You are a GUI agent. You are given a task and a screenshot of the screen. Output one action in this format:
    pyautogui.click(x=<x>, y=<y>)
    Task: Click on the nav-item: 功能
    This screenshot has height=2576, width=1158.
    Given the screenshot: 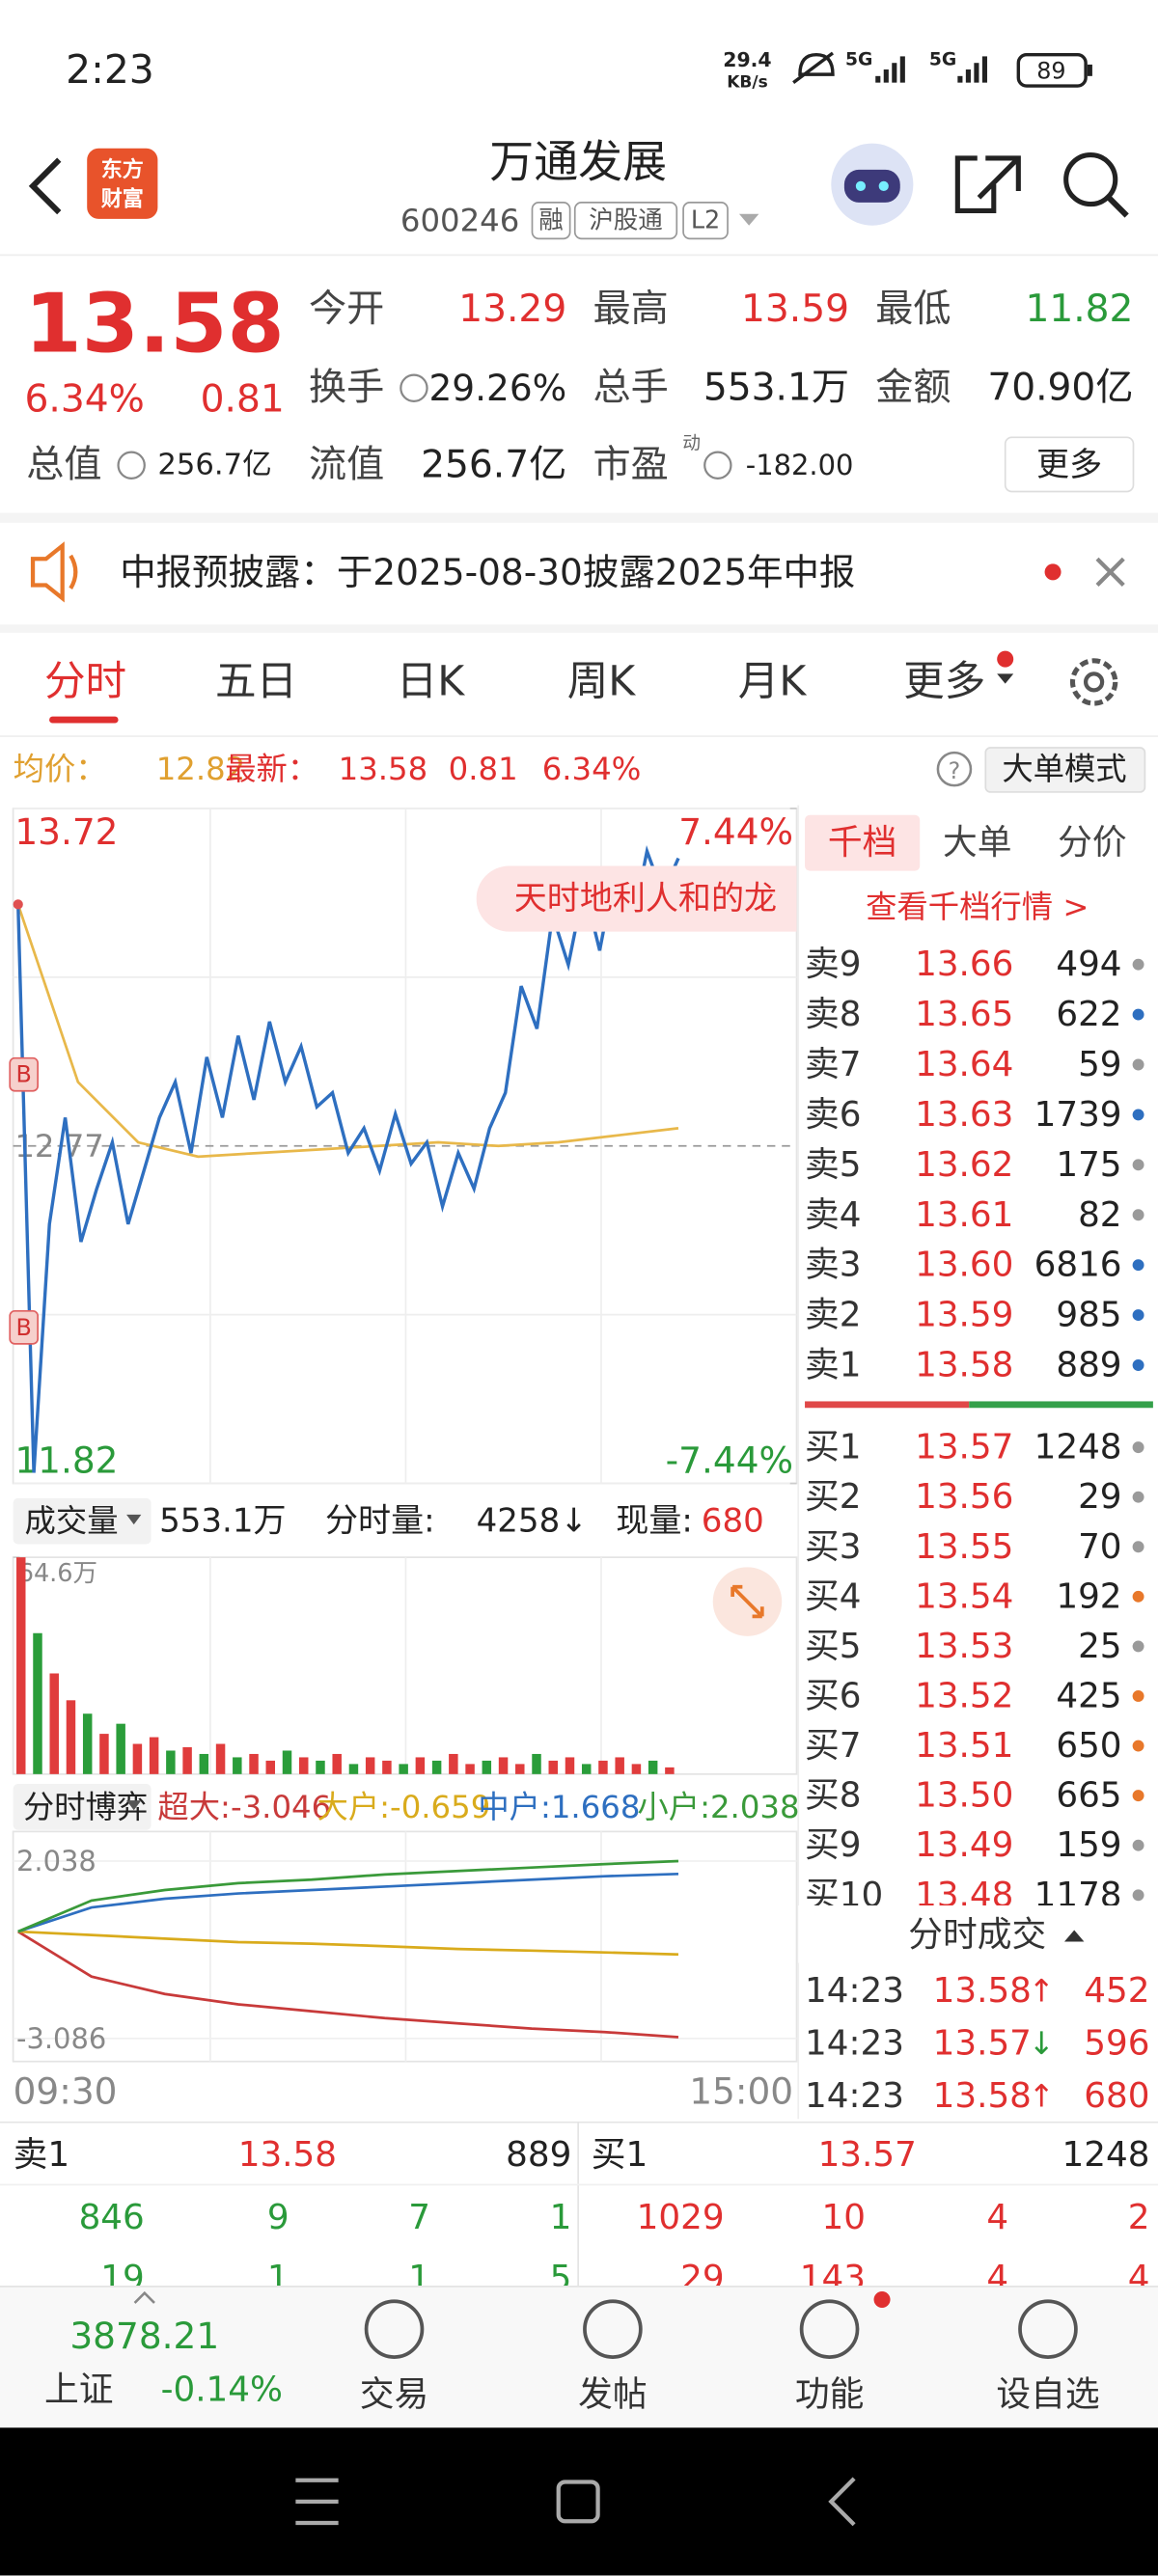 What is the action you would take?
    pyautogui.click(x=829, y=2395)
    